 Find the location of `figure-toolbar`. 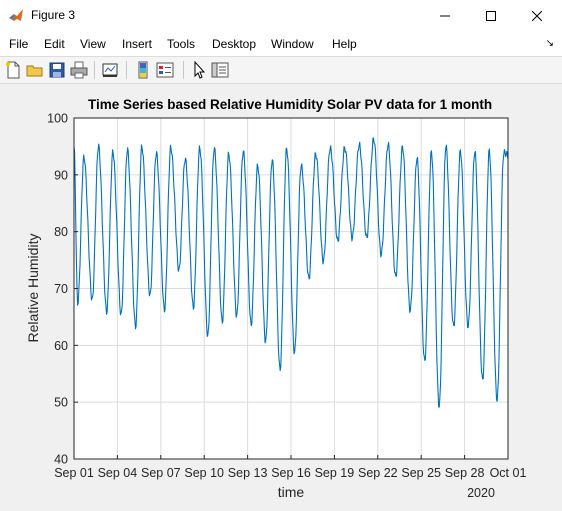

figure-toolbar is located at coordinates (281, 70).